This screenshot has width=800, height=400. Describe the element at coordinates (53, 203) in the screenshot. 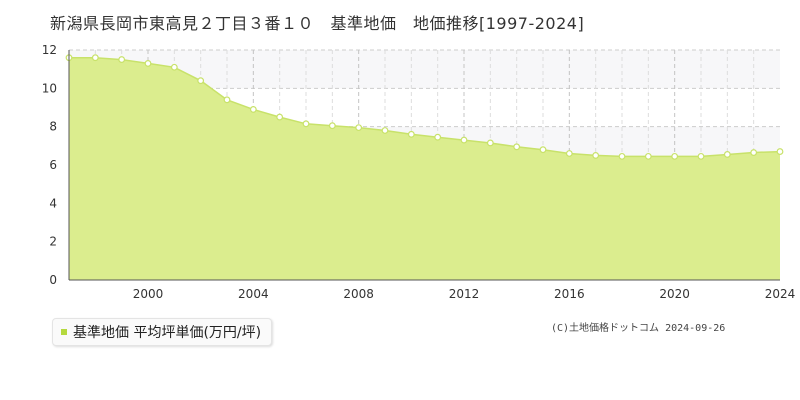

I see `y-tick-label: 4` at that location.